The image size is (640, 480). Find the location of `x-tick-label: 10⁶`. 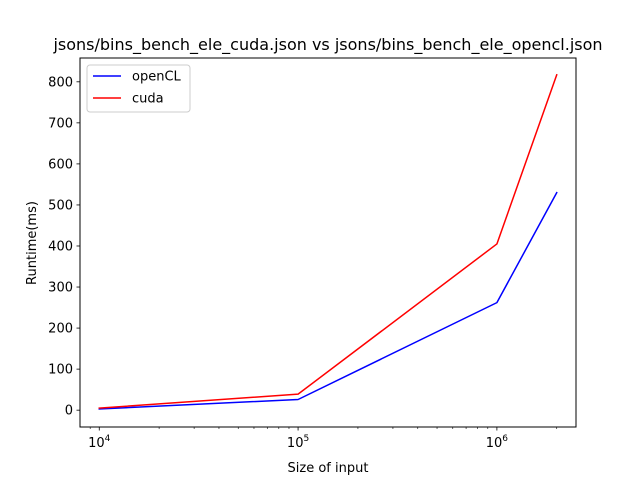

x-tick-label: 10⁶ is located at coordinates (497, 442).